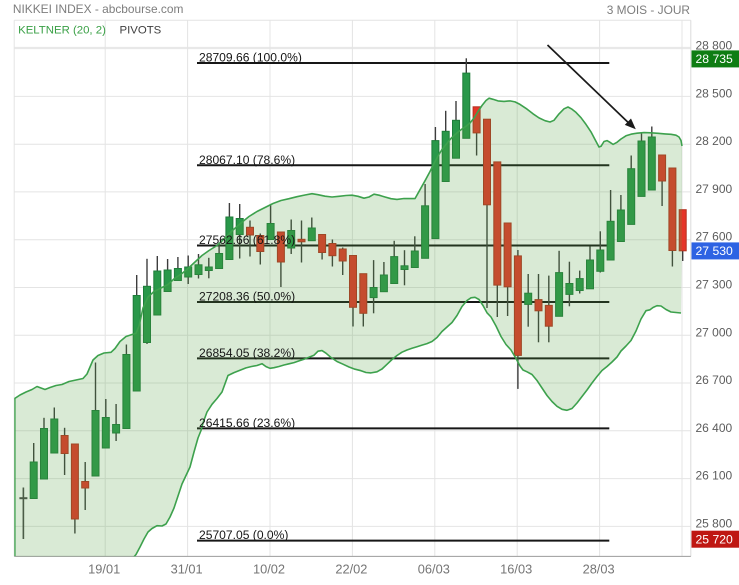 This screenshot has height=585, width=739. What do you see at coordinates (714, 540) in the screenshot?
I see `svg-text: 25 720` at bounding box center [714, 540].